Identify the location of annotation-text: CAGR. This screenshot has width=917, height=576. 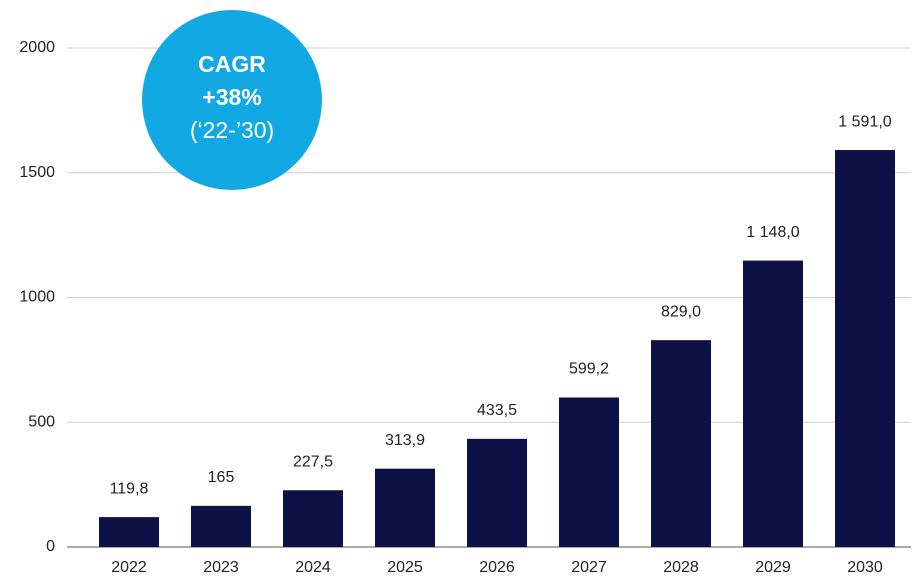
(232, 64).